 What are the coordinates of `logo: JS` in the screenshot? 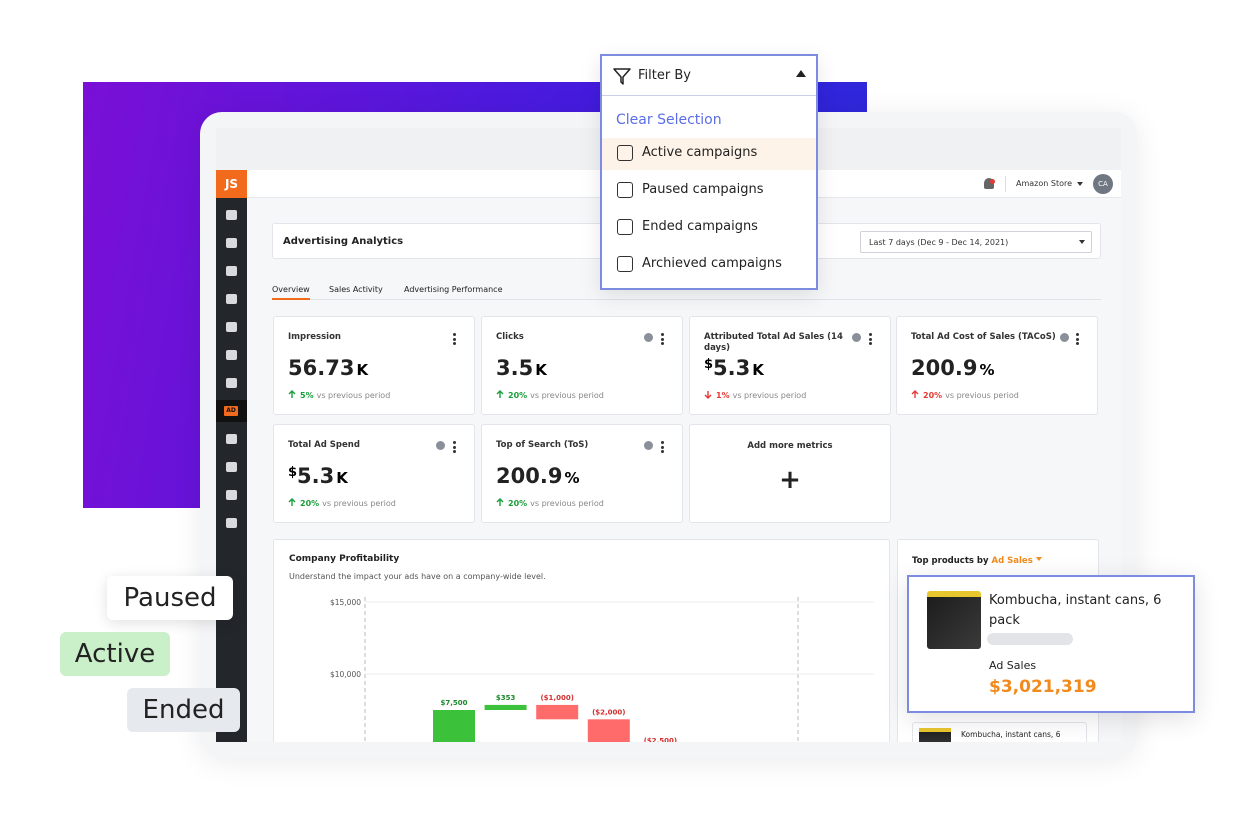 It's located at (231, 184).